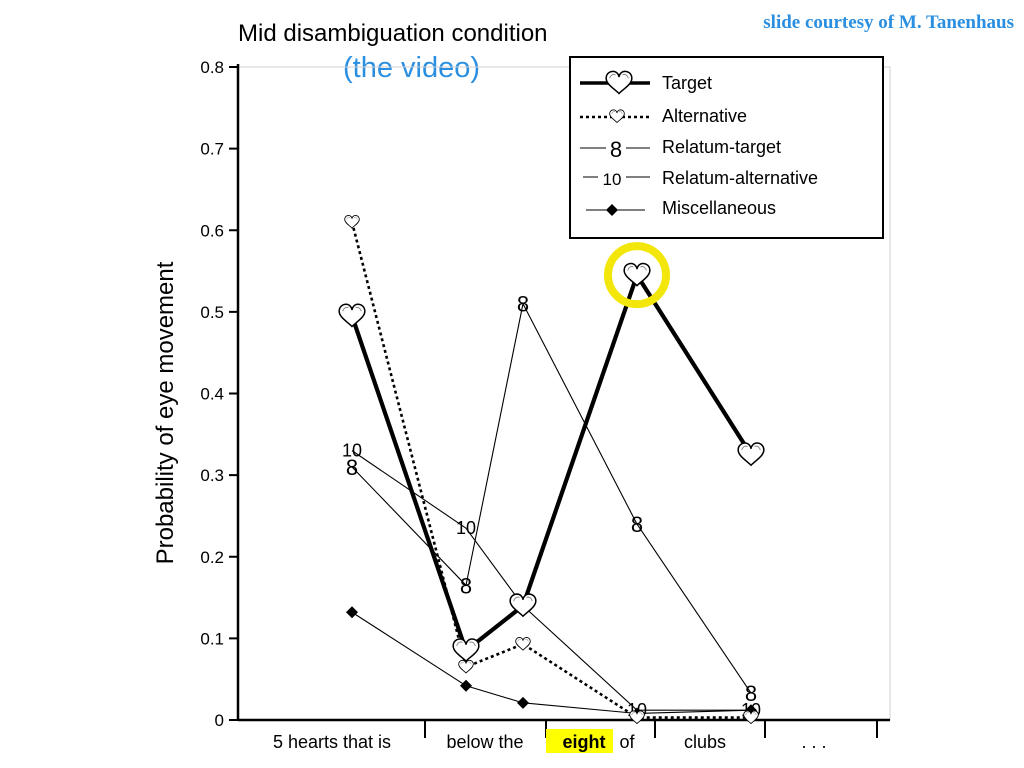 The width and height of the screenshot is (1024, 768). Describe the element at coordinates (705, 742) in the screenshot. I see `x-tick-label: clubs` at that location.